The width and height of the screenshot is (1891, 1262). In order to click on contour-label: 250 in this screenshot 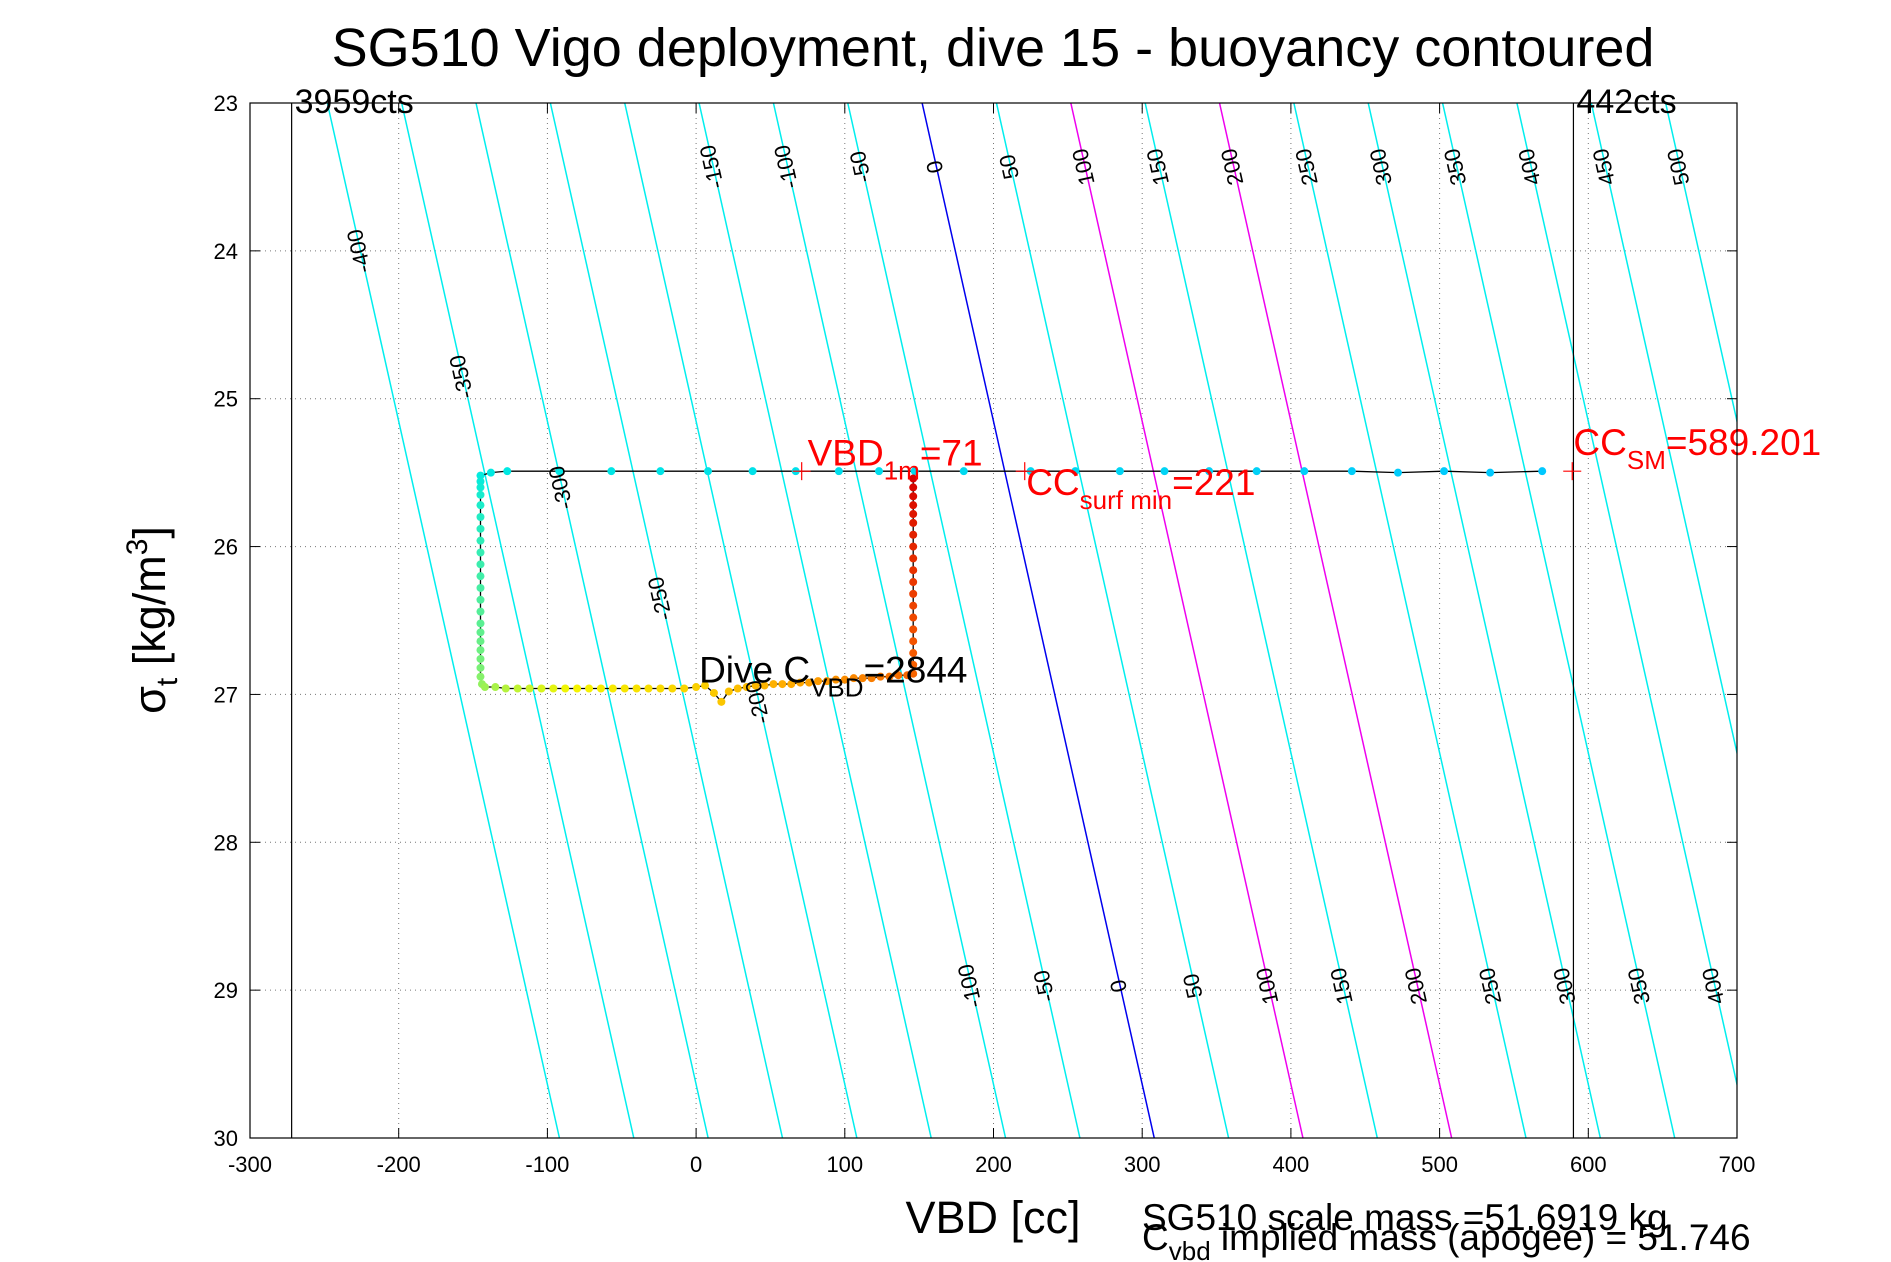, I will do `click(1306, 166)`.